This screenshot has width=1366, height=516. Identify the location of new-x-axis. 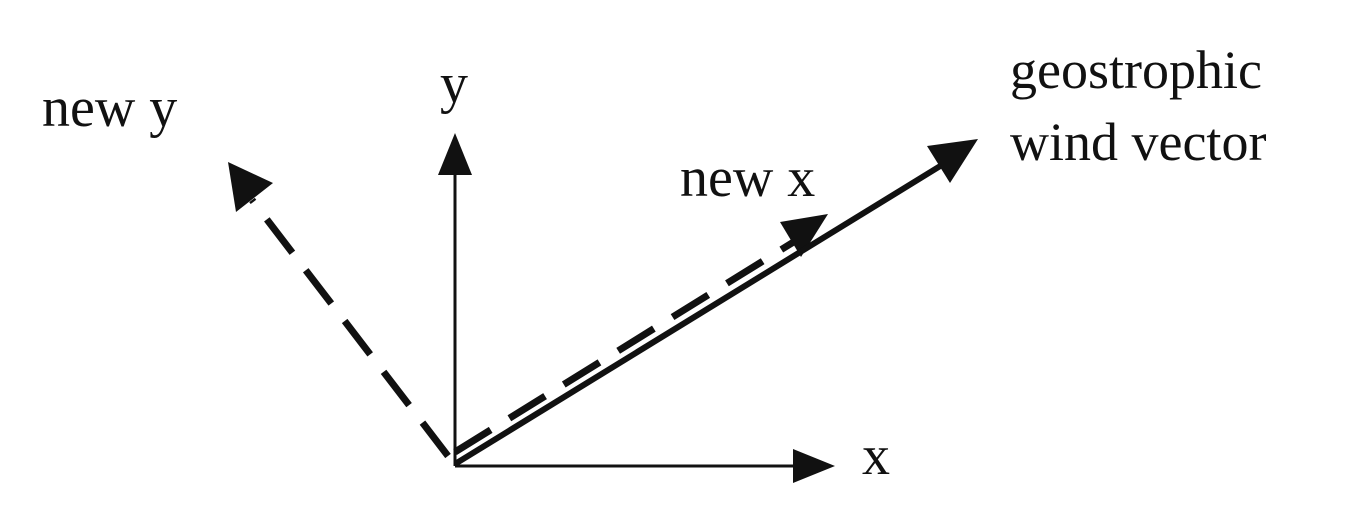
(640, 334).